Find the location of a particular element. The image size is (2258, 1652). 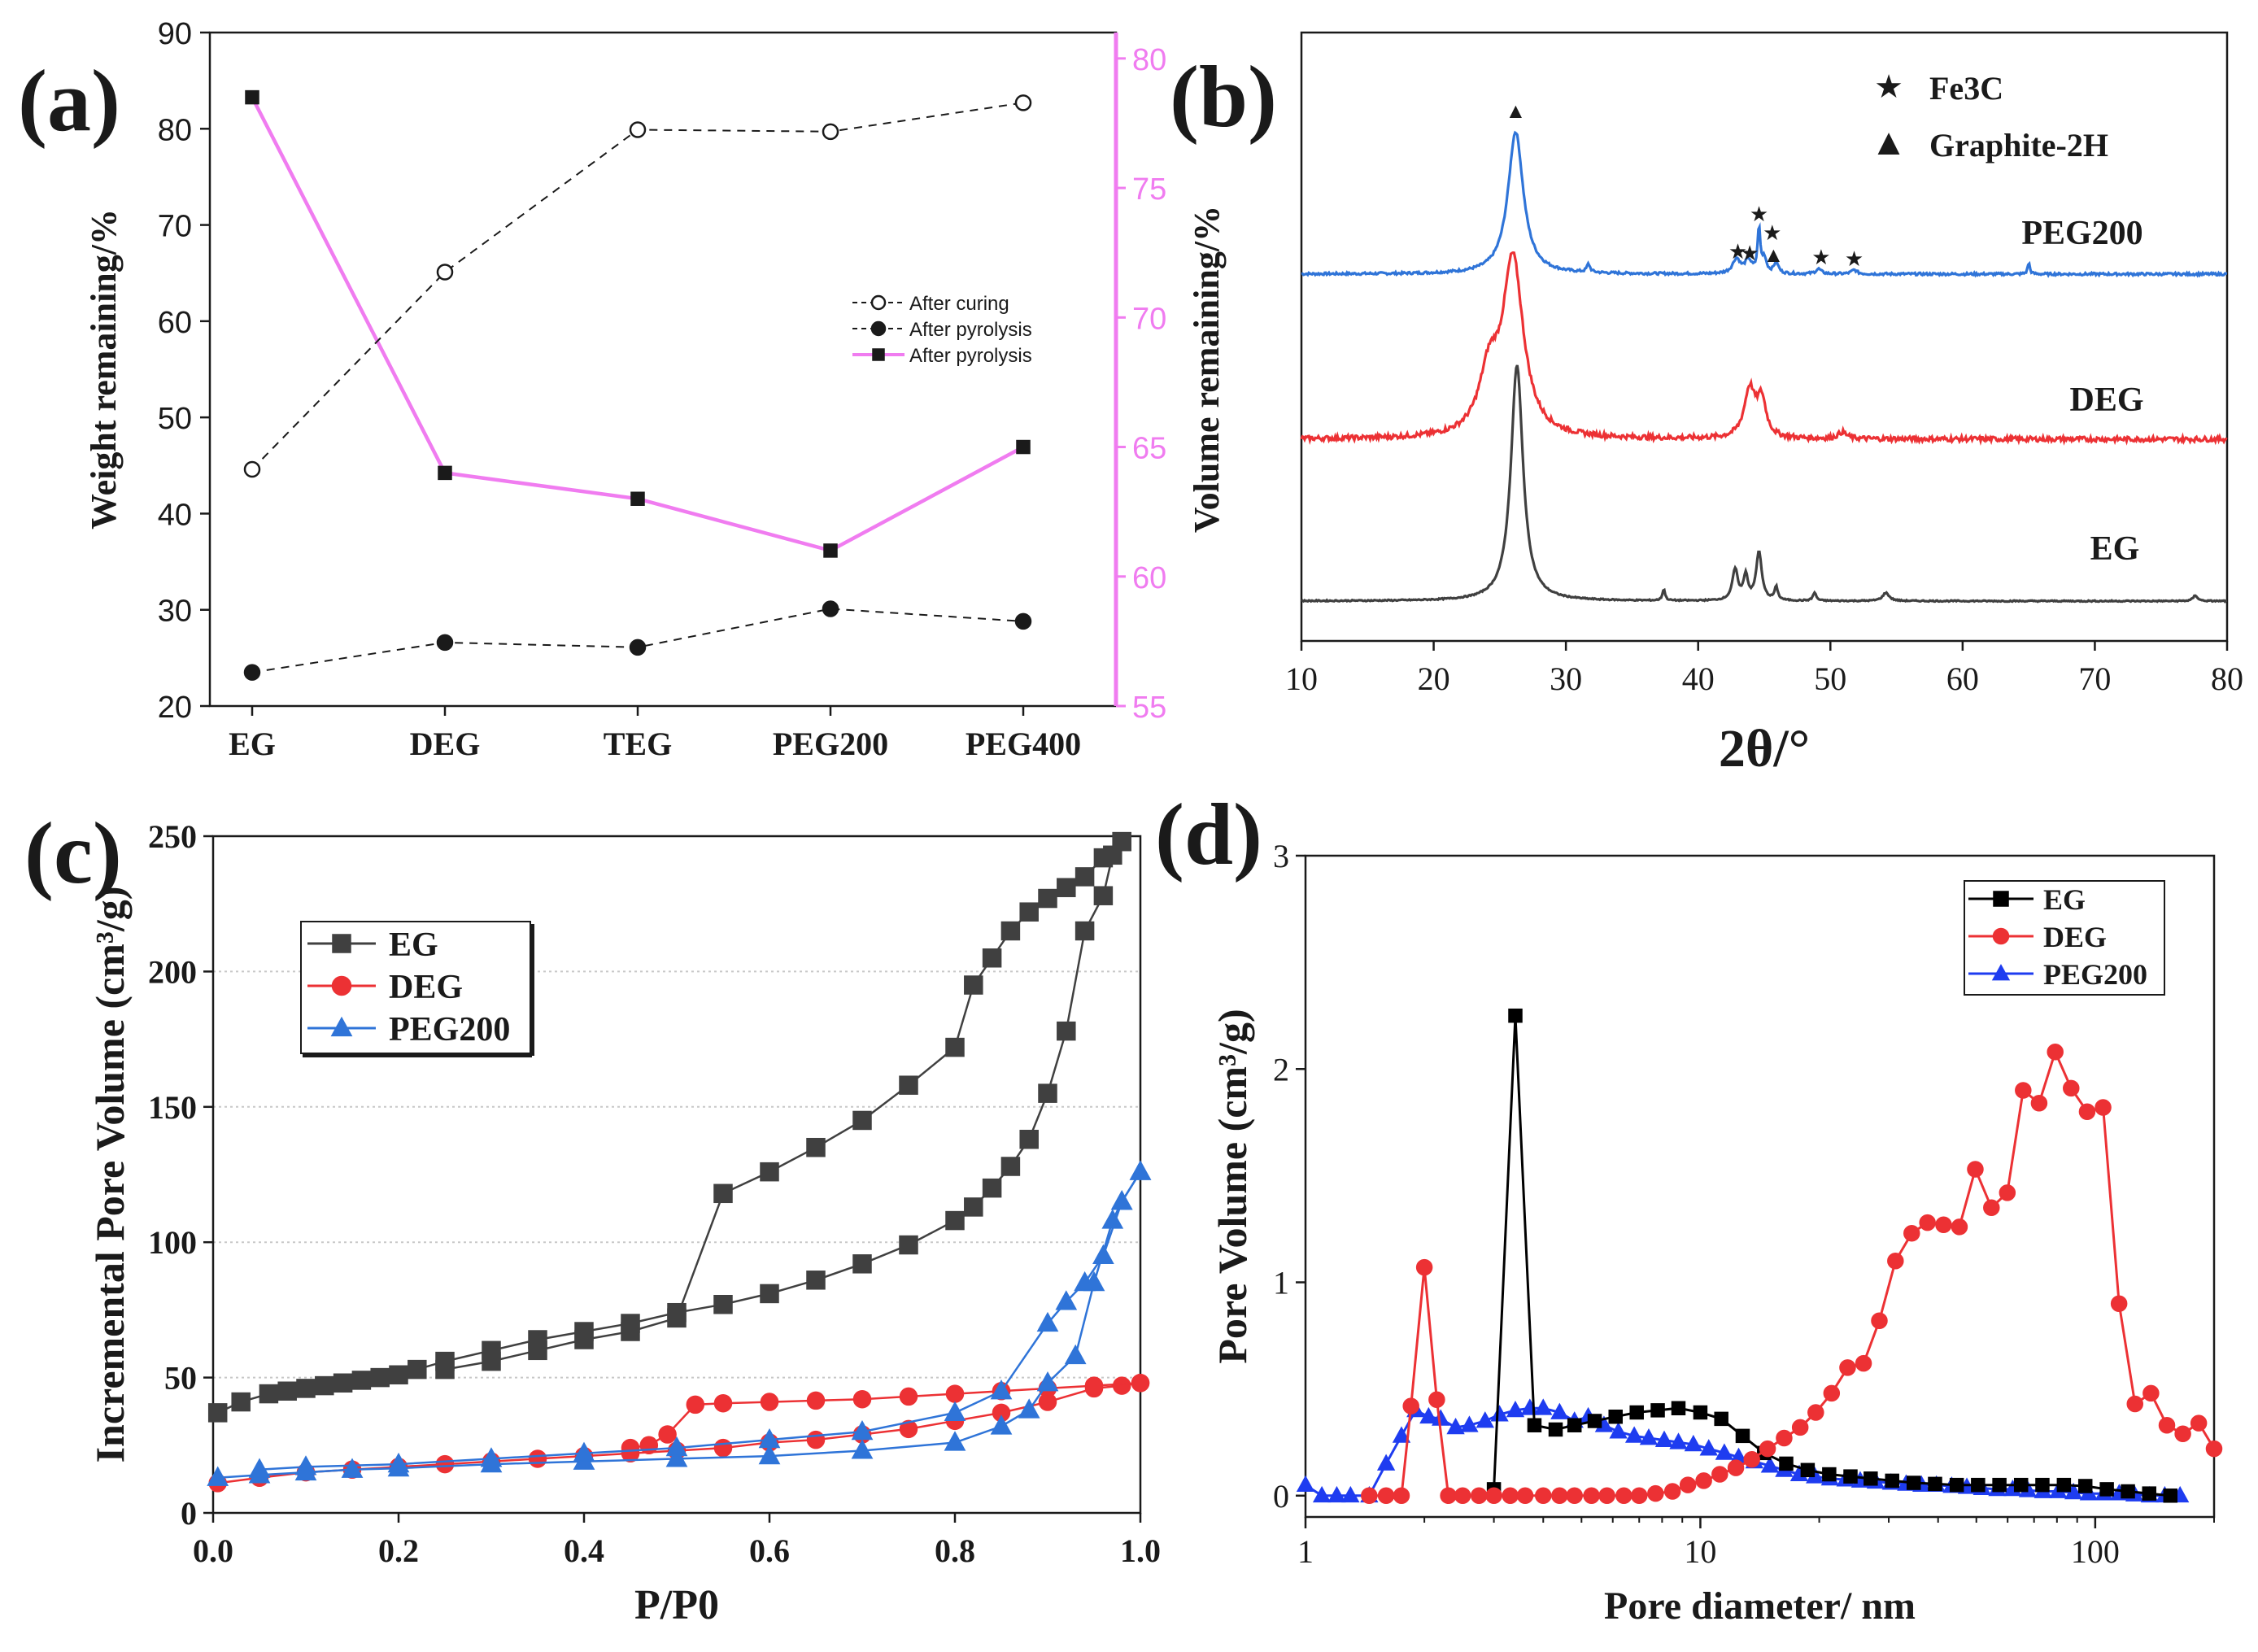

y-right-tick-label-a: 80 is located at coordinates (1149, 60).